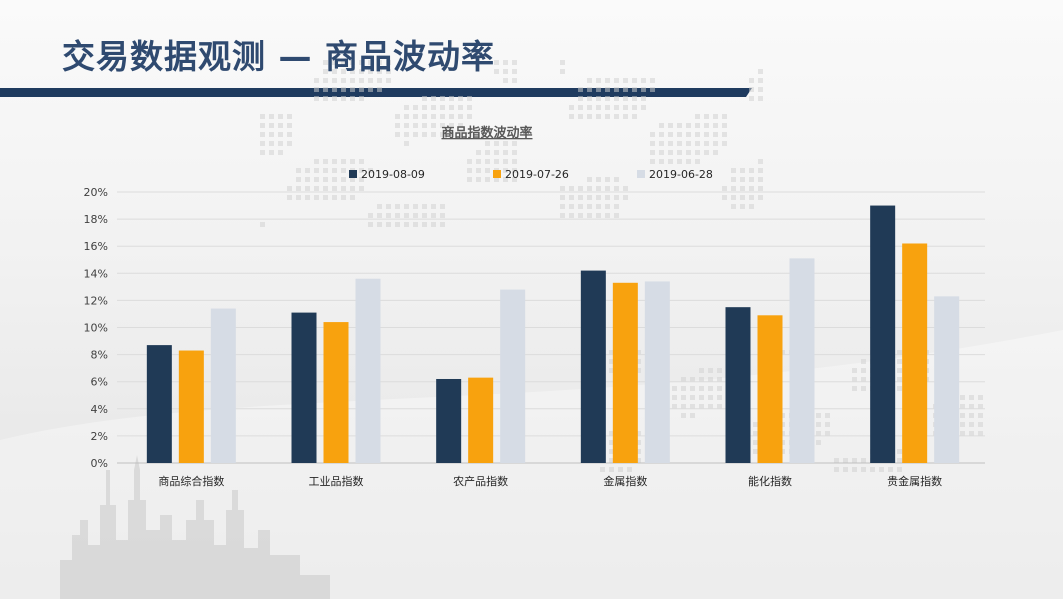  What do you see at coordinates (393, 174) in the screenshot?
I see `legend-label: 2019-08-09` at bounding box center [393, 174].